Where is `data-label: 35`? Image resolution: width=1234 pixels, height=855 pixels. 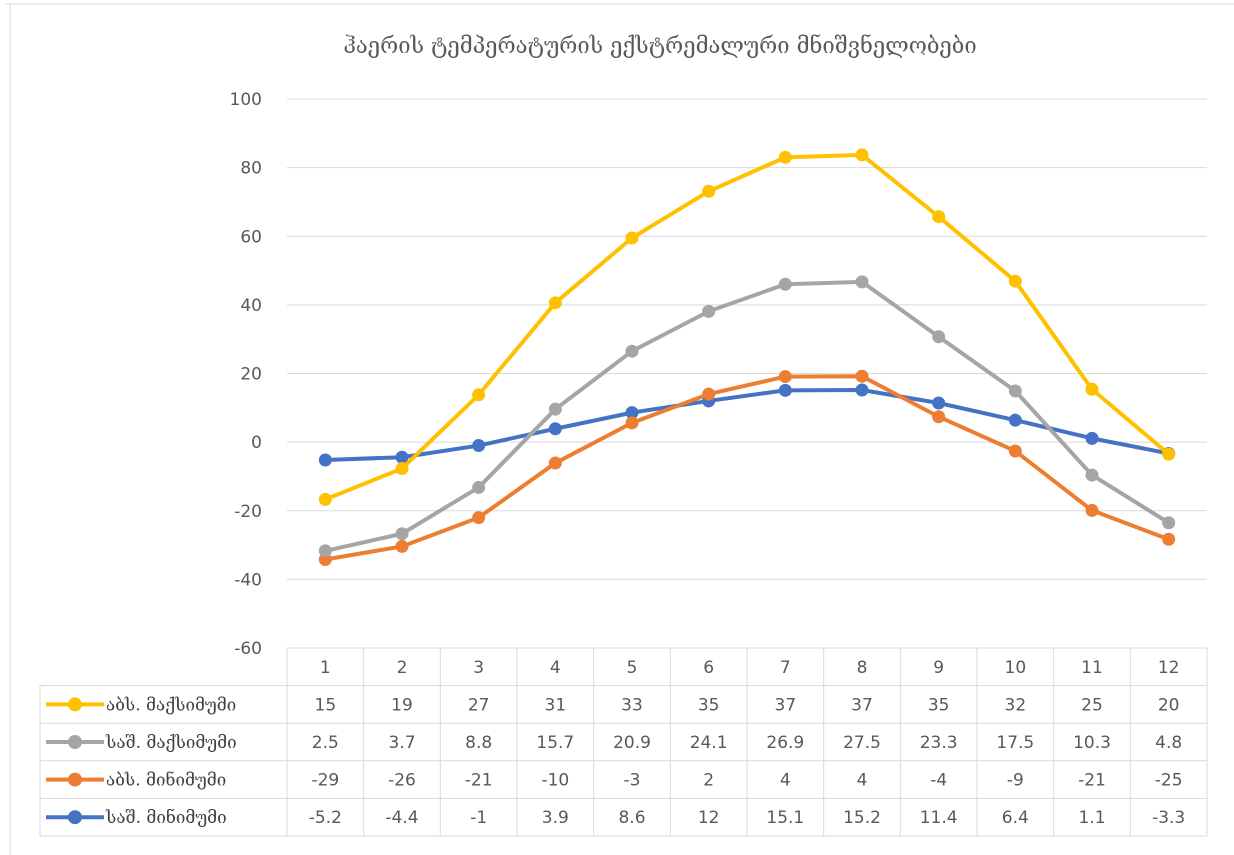 data-label: 35 is located at coordinates (939, 705).